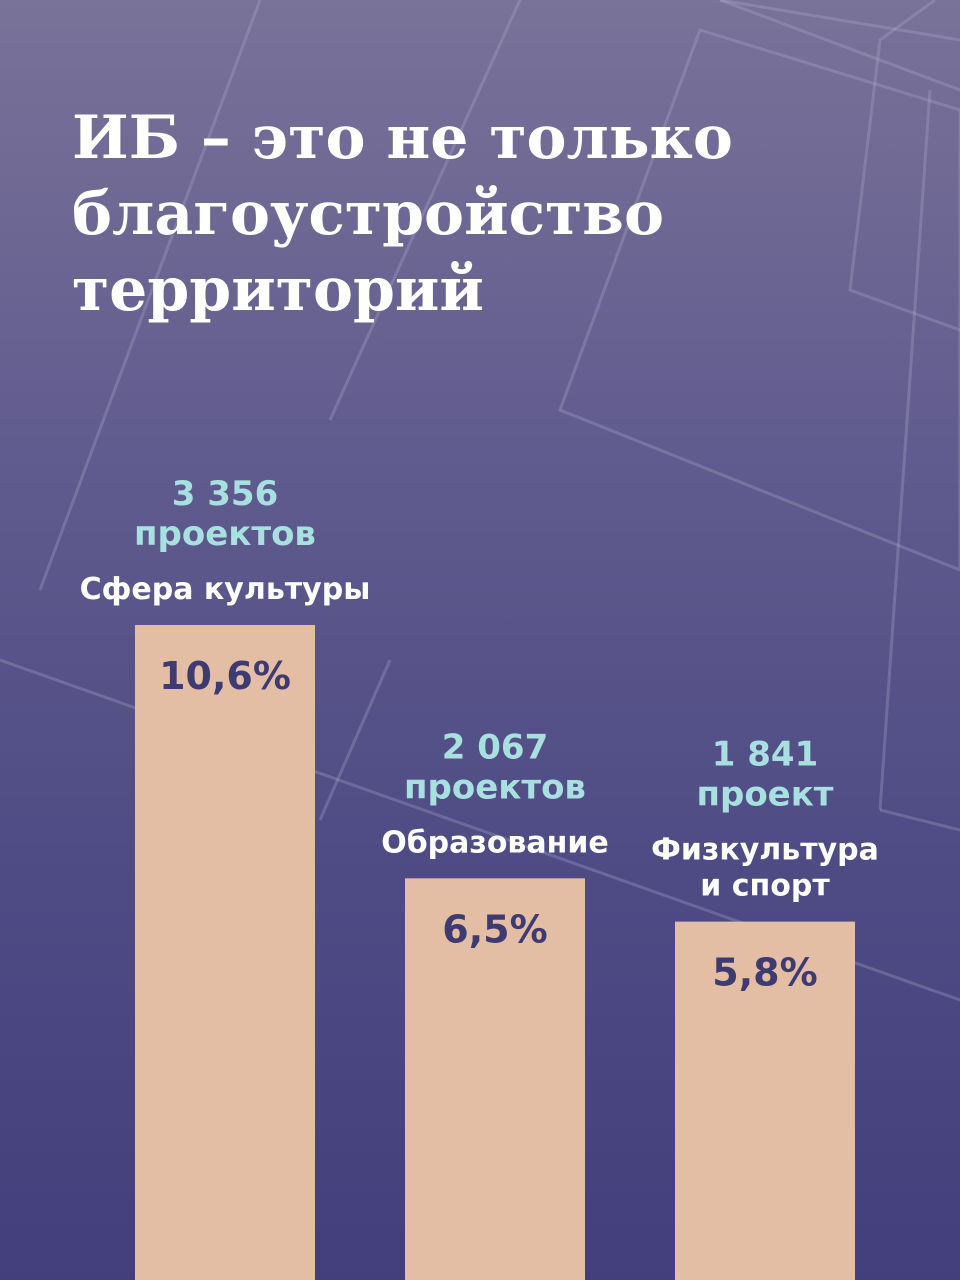 The width and height of the screenshot is (960, 1280). What do you see at coordinates (764, 795) in the screenshot?
I see `project-count-label: проект` at bounding box center [764, 795].